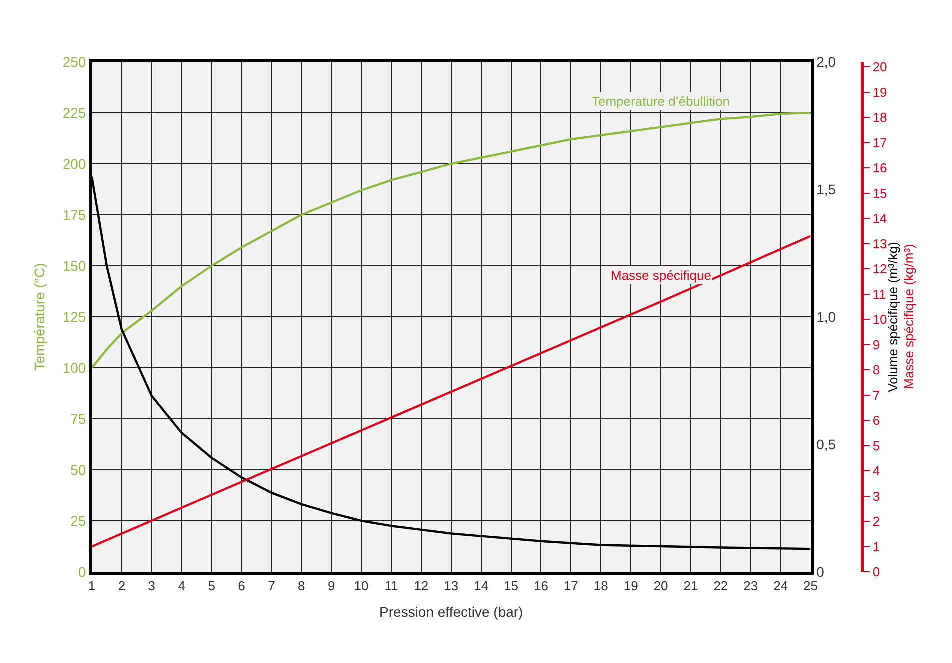 The height and width of the screenshot is (663, 952). What do you see at coordinates (876, 370) in the screenshot?
I see `y3-tick-label: 8` at bounding box center [876, 370].